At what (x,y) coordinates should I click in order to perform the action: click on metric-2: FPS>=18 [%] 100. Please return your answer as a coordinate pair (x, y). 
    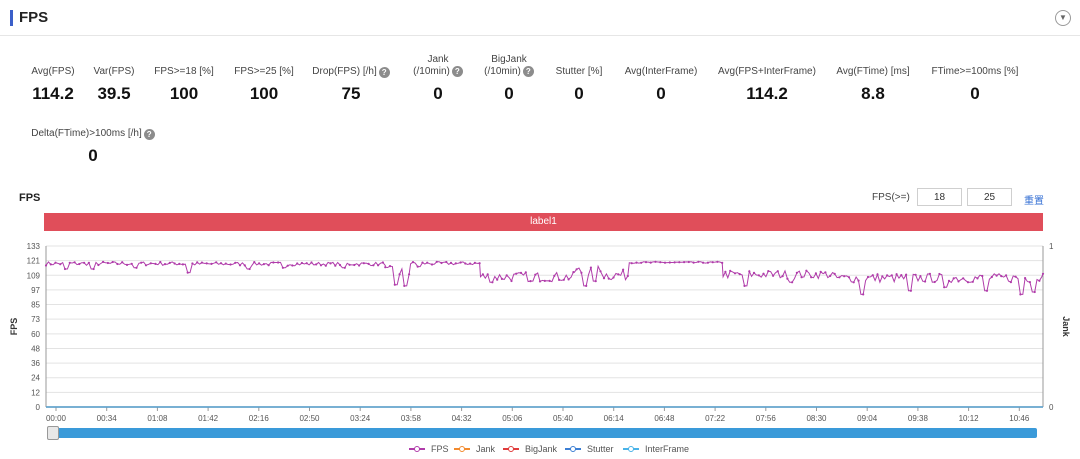
    Looking at the image, I should click on (184, 85).